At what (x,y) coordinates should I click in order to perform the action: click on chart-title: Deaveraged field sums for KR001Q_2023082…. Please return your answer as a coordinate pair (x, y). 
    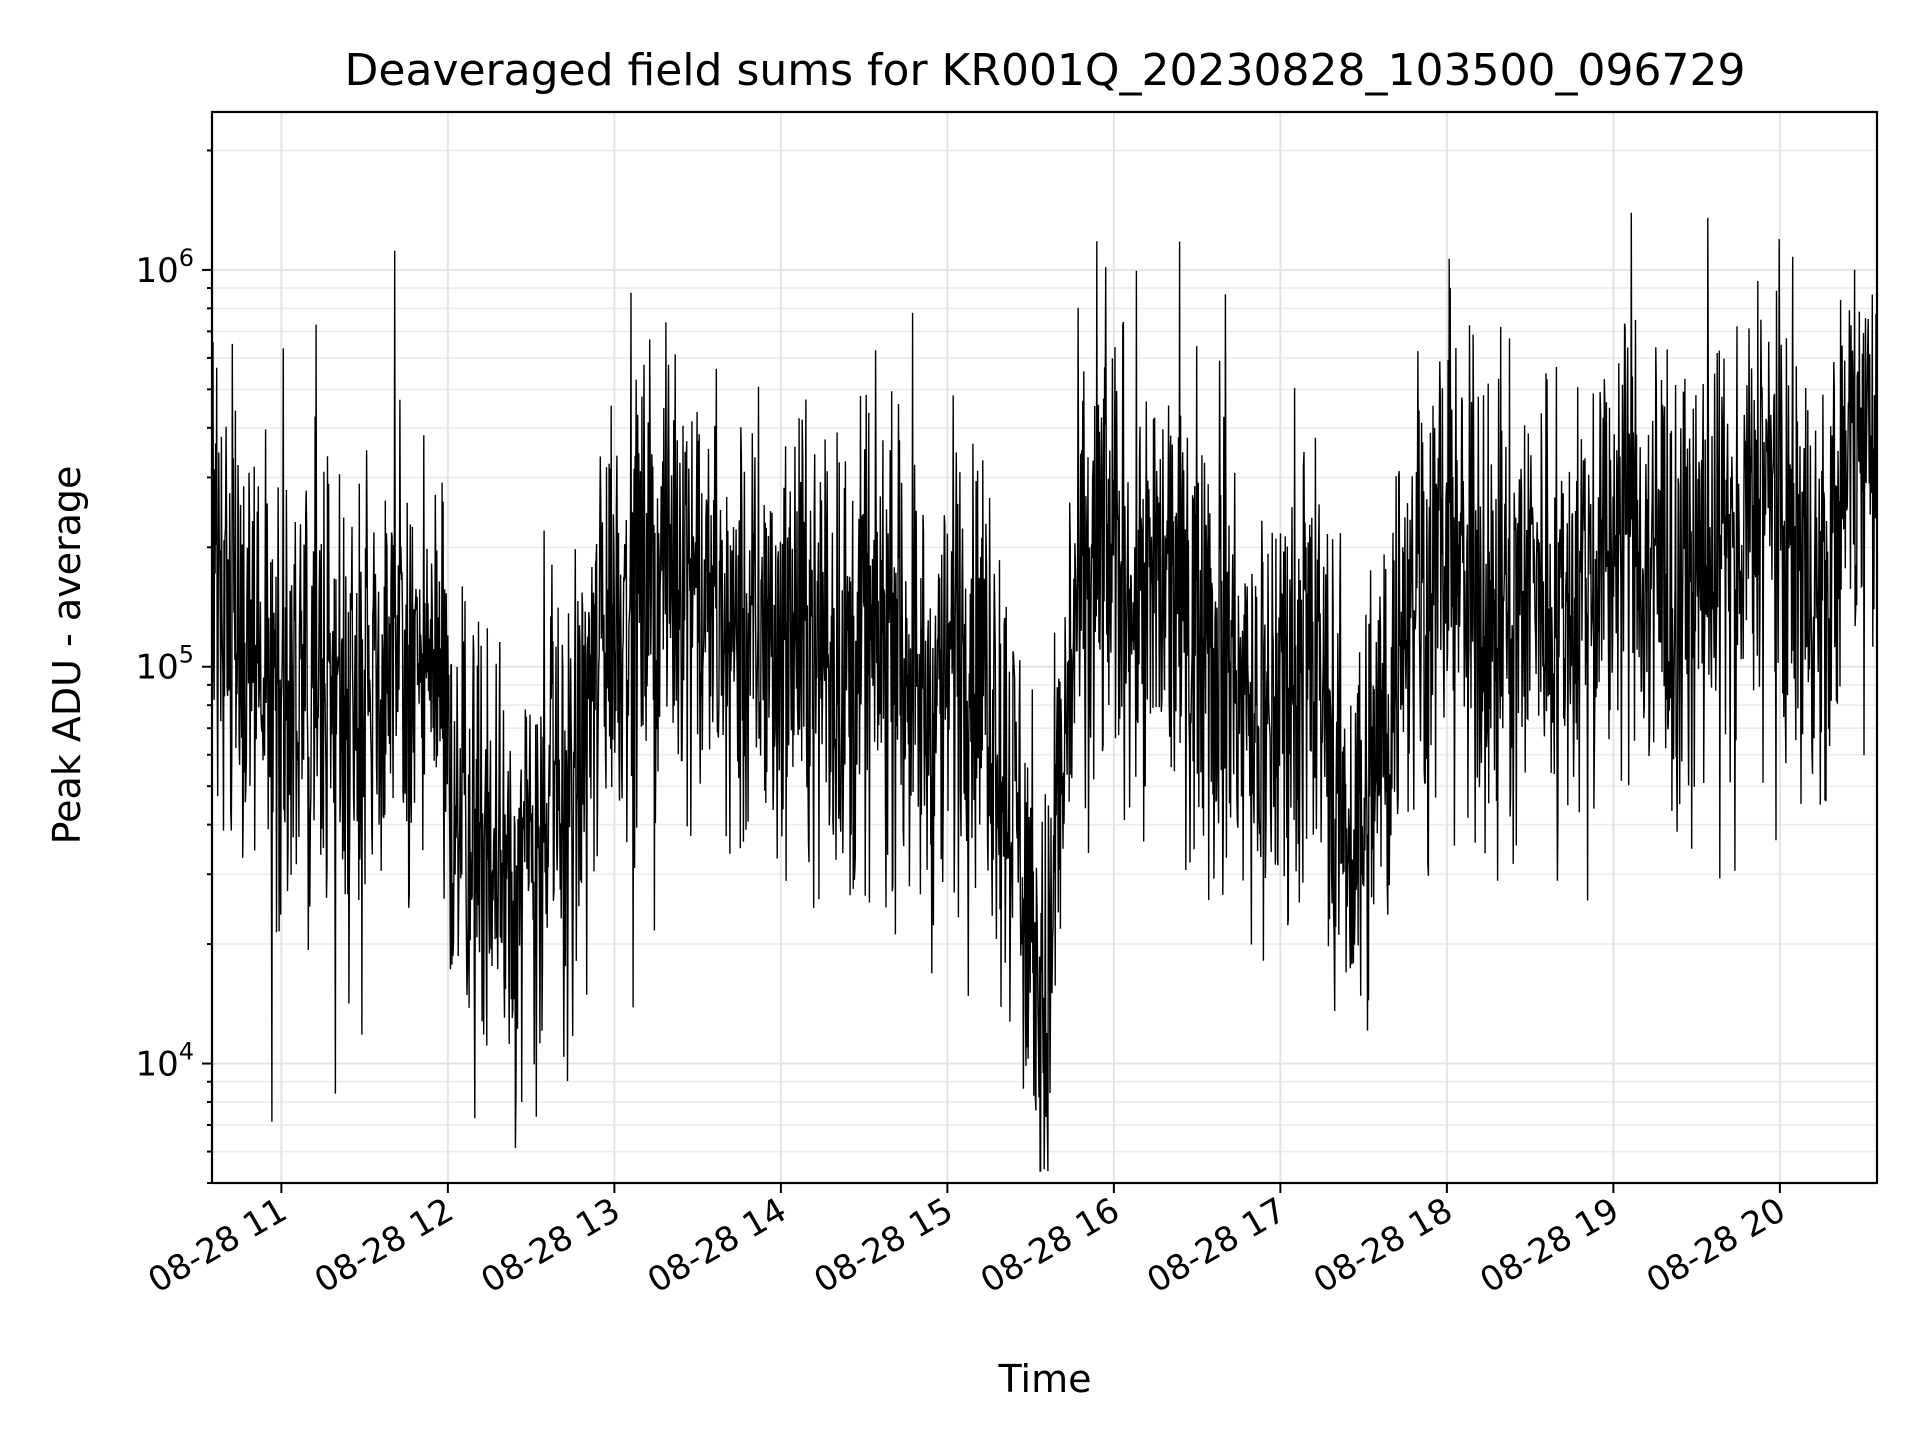
    Looking at the image, I should click on (1045, 70).